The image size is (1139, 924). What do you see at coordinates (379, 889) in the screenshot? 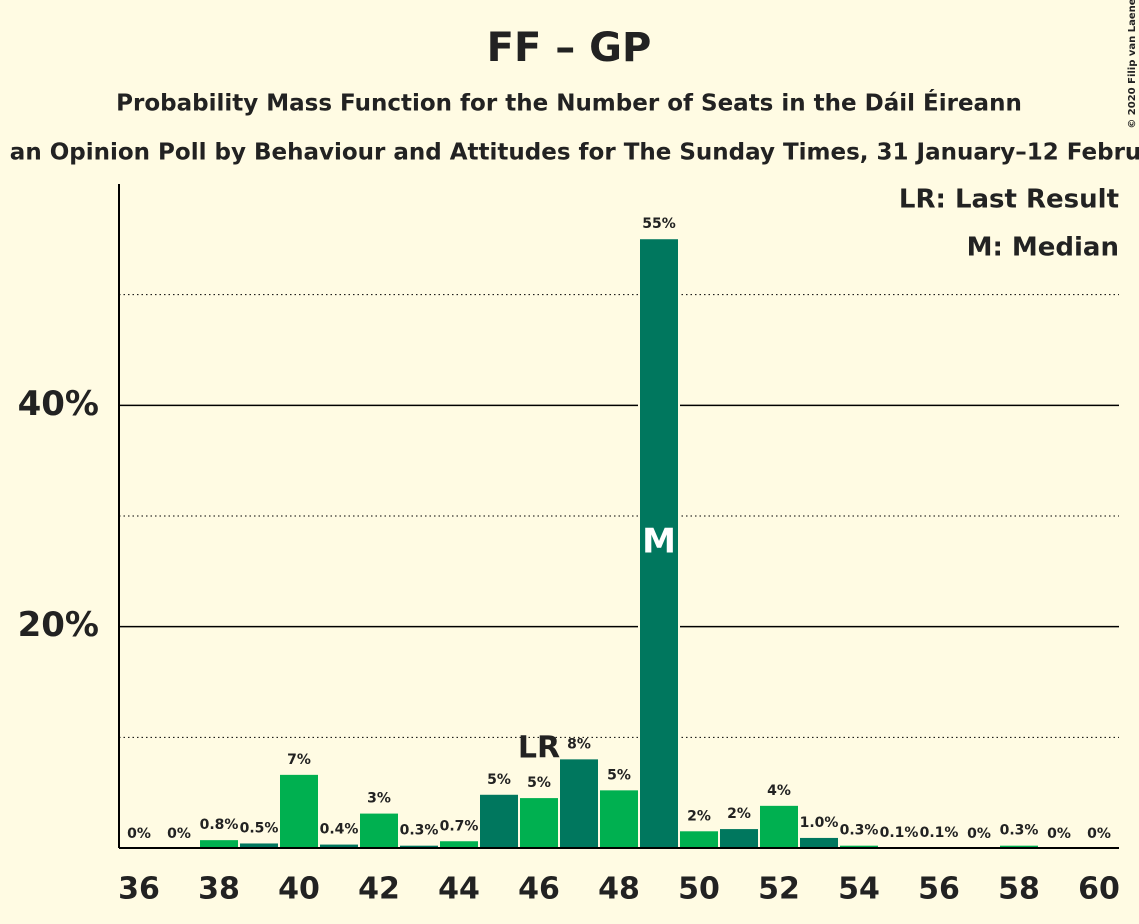
I see `x-tick-label: 42` at bounding box center [379, 889].